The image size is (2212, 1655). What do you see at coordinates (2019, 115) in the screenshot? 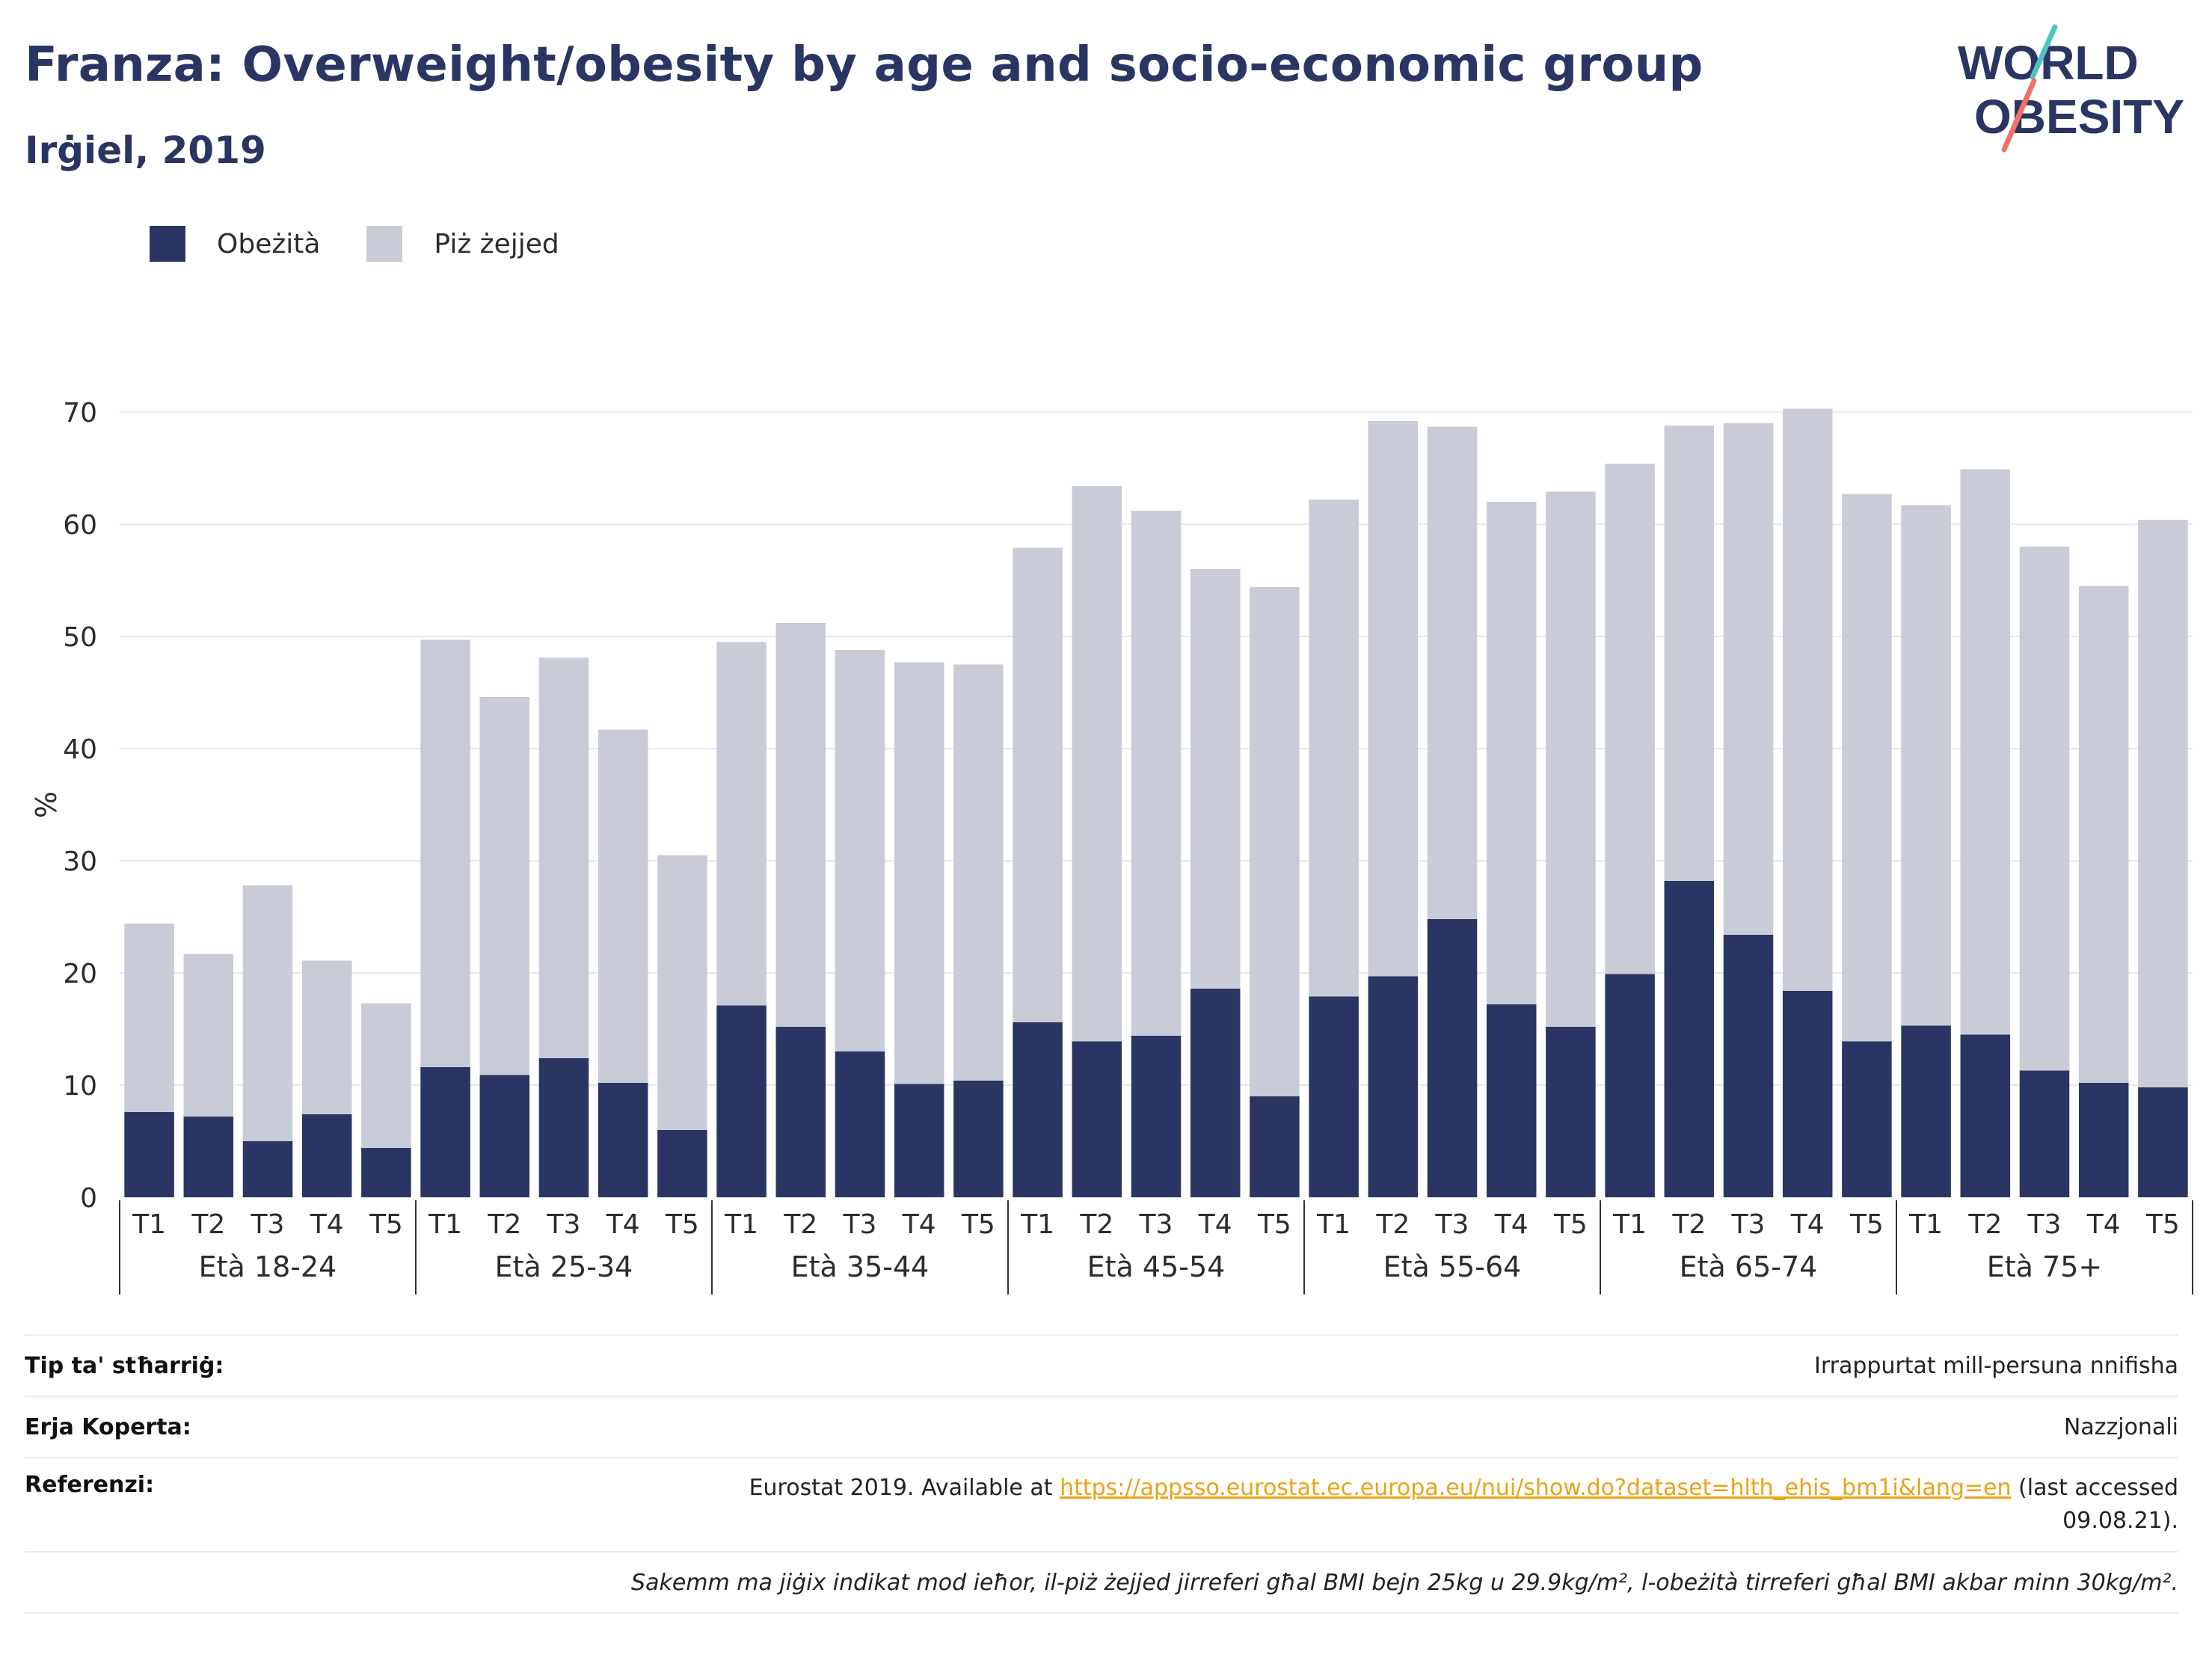
I see `logo-stroke-coral` at bounding box center [2019, 115].